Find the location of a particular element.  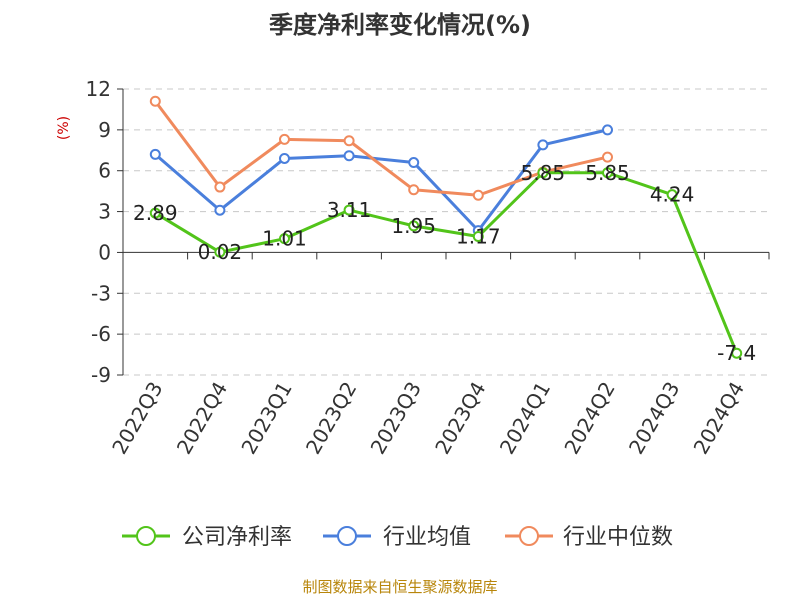

x-tick-label: 2023Q2 is located at coordinates (331, 418).